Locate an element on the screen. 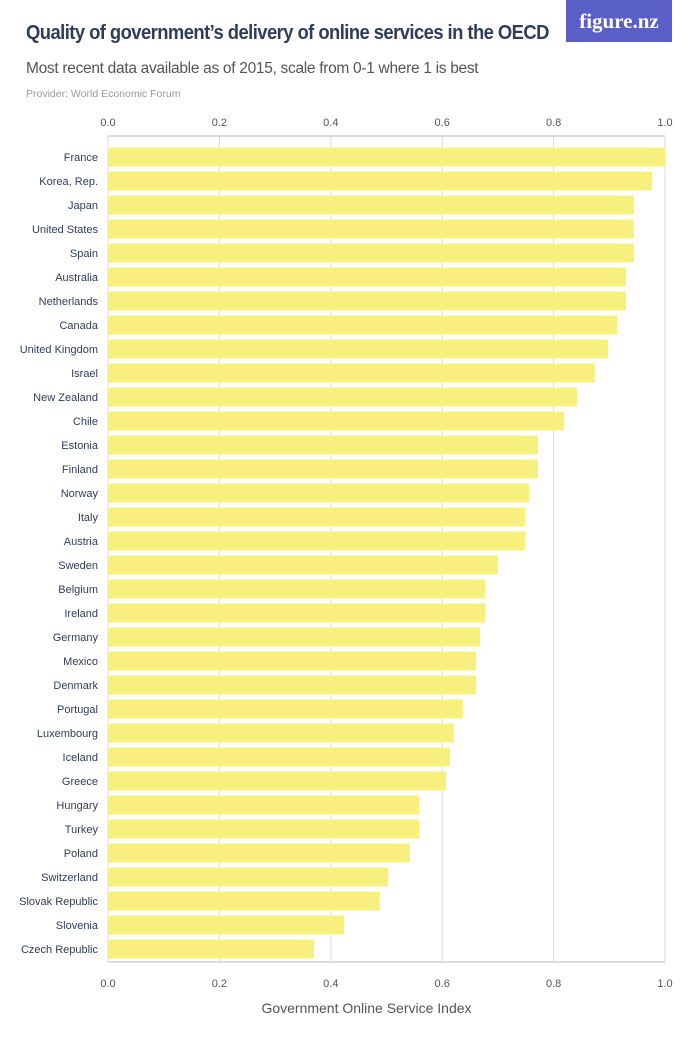  category-label: Turkey is located at coordinates (82, 830).